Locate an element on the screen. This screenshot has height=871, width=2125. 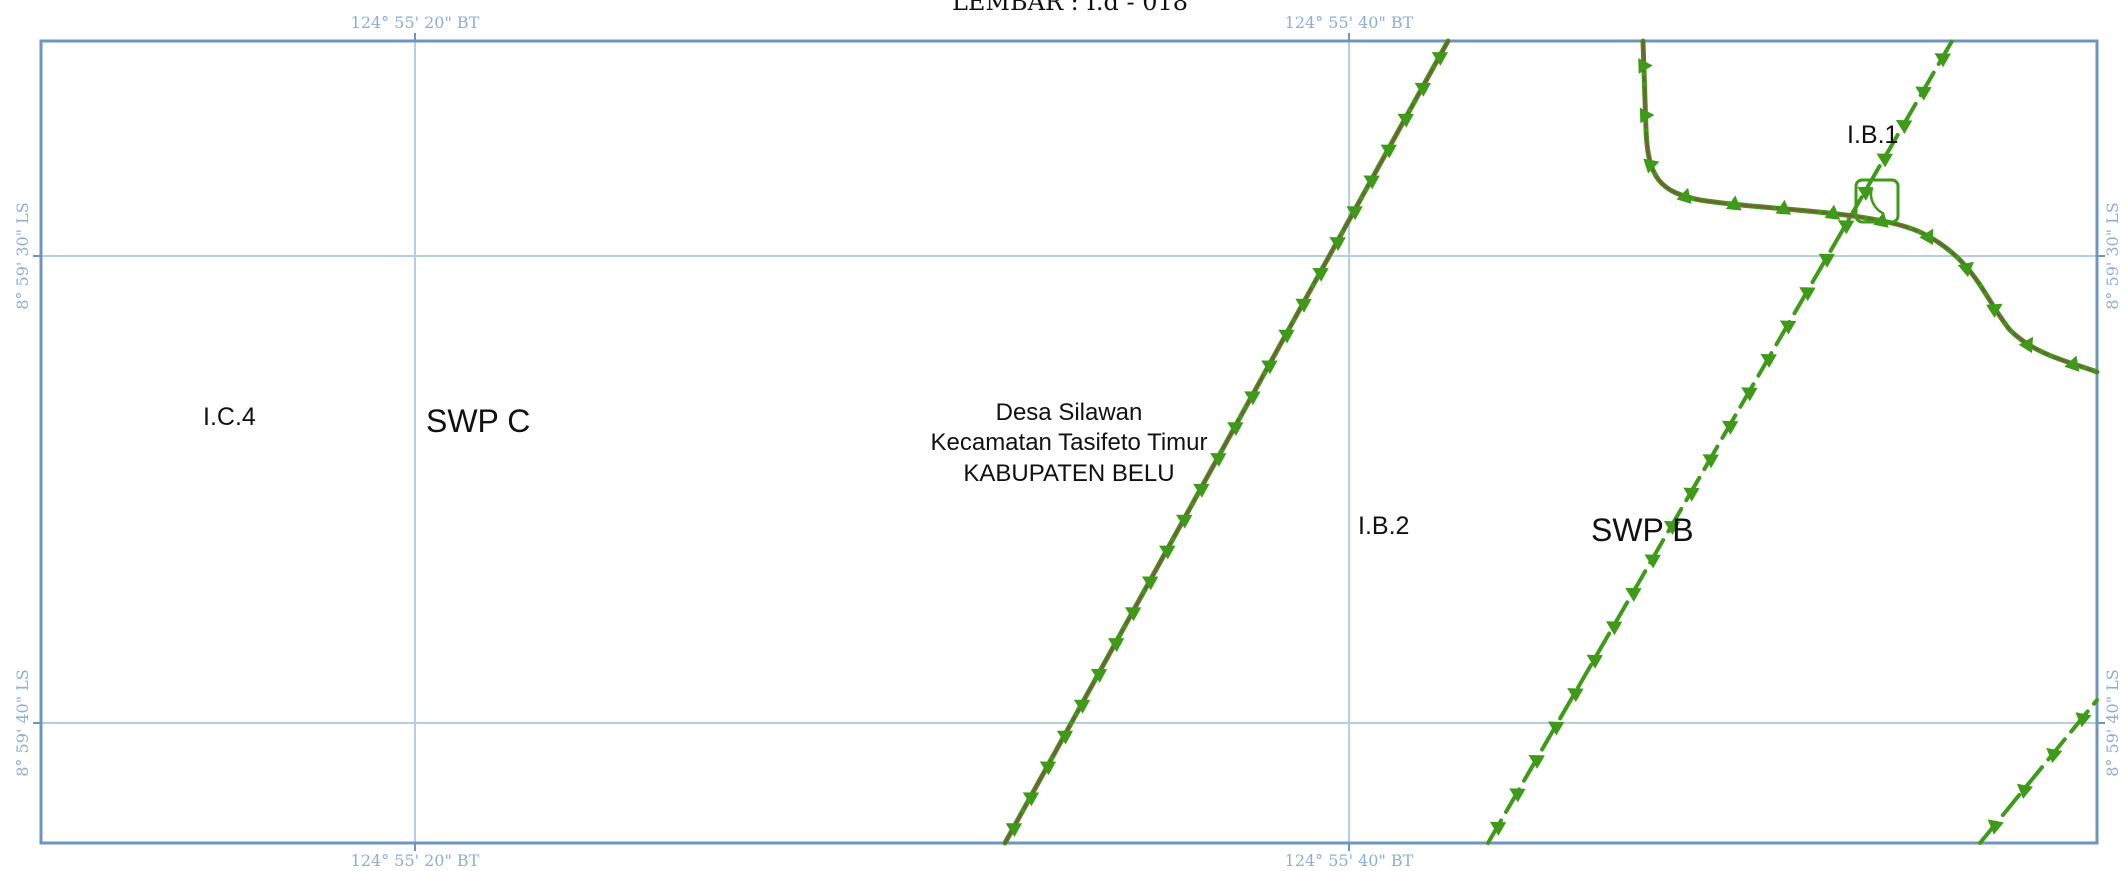
label-kecamatan: Kecamatan Tasifeto Timur is located at coordinates (1068, 442).